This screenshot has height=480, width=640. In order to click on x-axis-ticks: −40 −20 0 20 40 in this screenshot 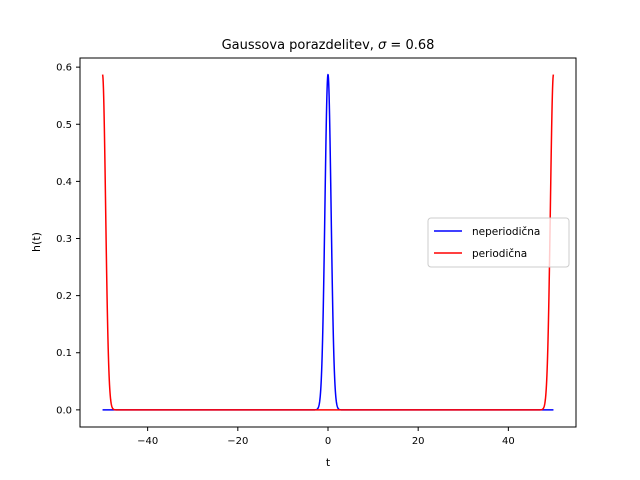, I will do `click(326, 437)`.